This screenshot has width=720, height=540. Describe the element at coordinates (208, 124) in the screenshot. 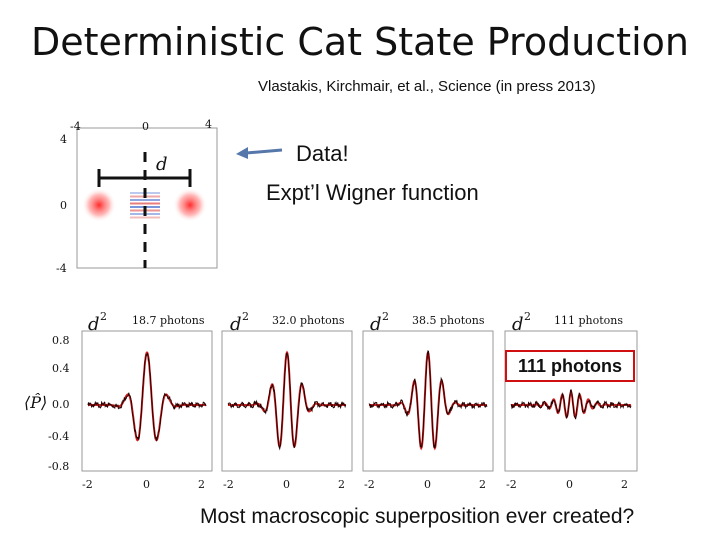

I see `wigner-xtick: 4` at that location.